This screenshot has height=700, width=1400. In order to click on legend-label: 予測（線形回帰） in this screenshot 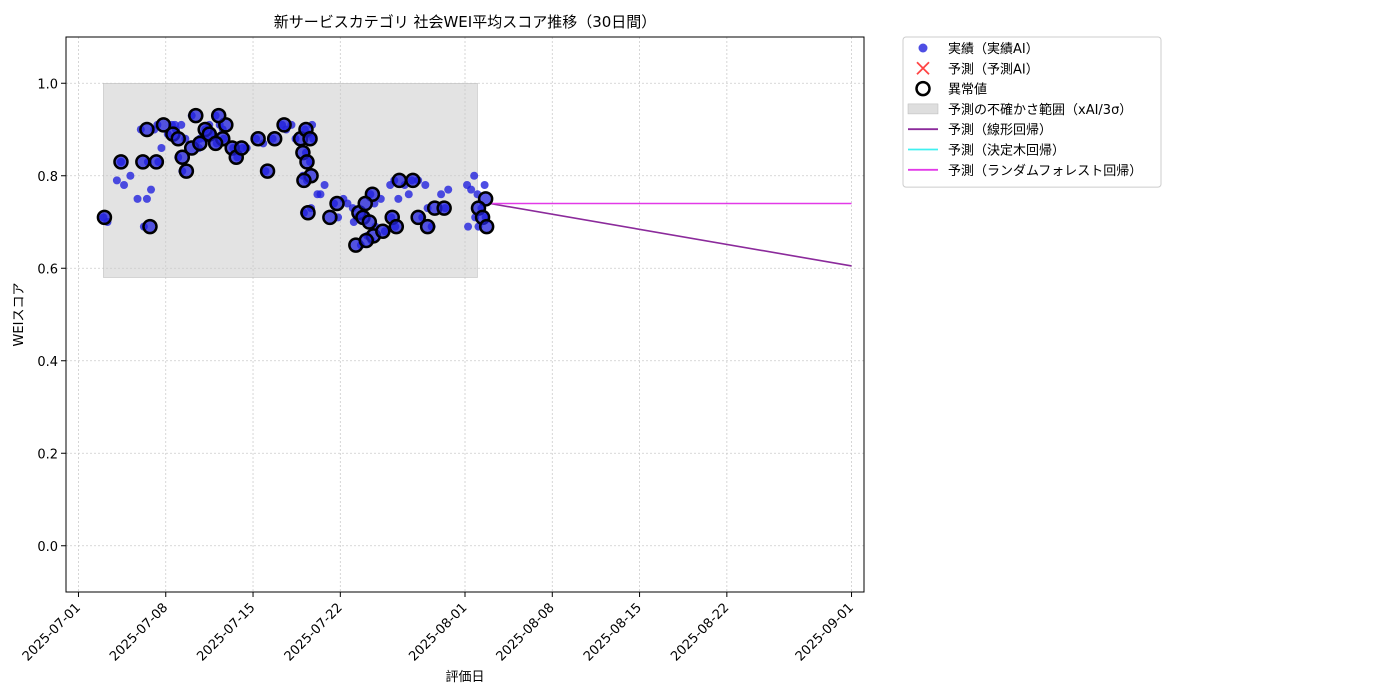, I will do `click(1000, 130)`.